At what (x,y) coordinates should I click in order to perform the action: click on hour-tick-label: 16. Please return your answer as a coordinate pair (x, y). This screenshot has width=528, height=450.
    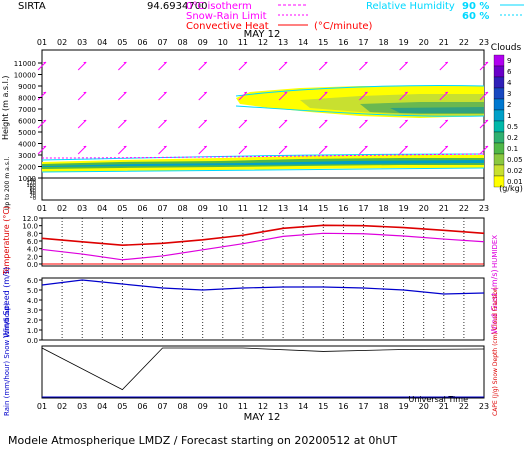
    Looking at the image, I should click on (343, 42).